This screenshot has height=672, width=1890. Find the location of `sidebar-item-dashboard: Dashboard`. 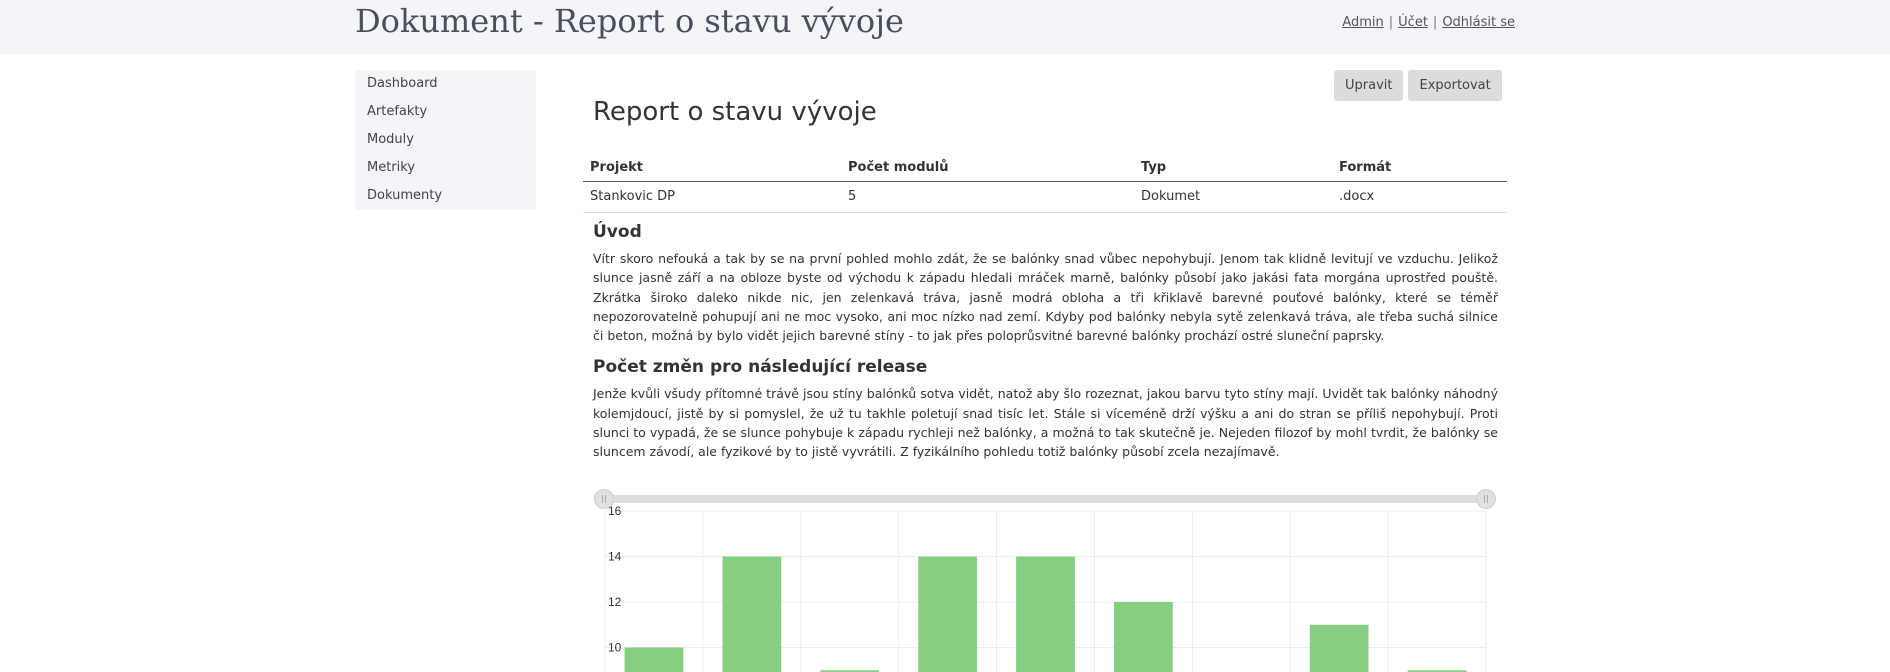

sidebar-item-dashboard: Dashboard is located at coordinates (402, 83).